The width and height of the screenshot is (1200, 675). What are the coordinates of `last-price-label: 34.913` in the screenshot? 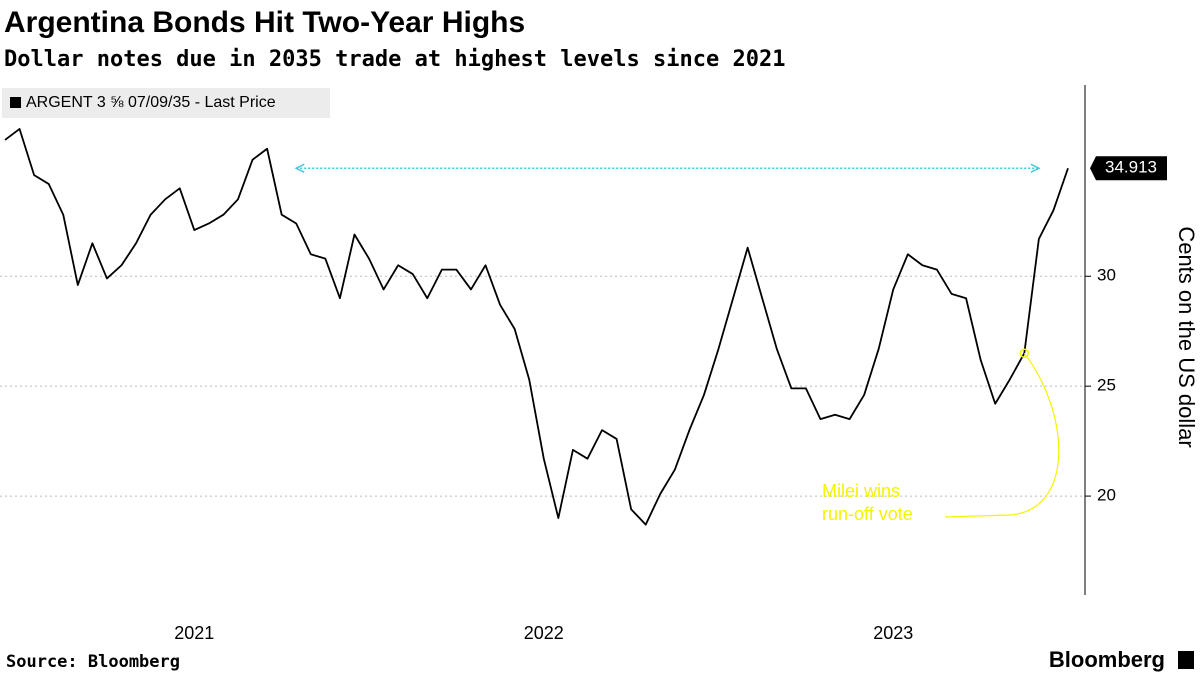 It's located at (1131, 167).